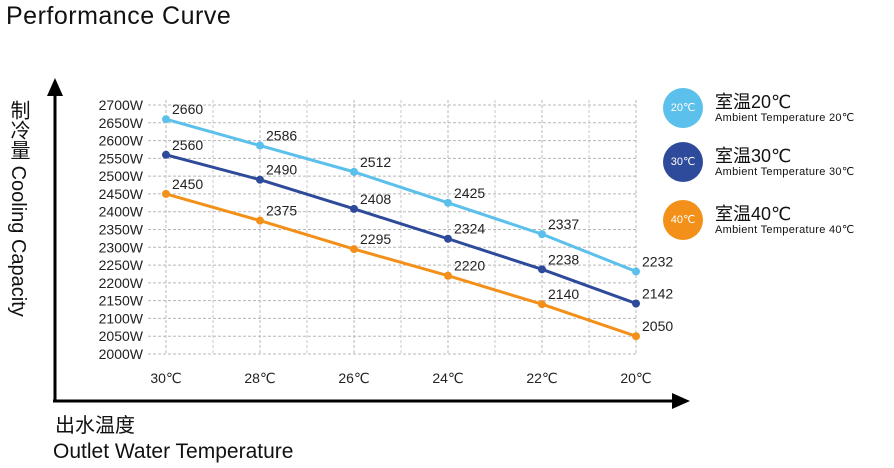  Describe the element at coordinates (541, 378) in the screenshot. I see `x-tick-label: 22℃` at that location.